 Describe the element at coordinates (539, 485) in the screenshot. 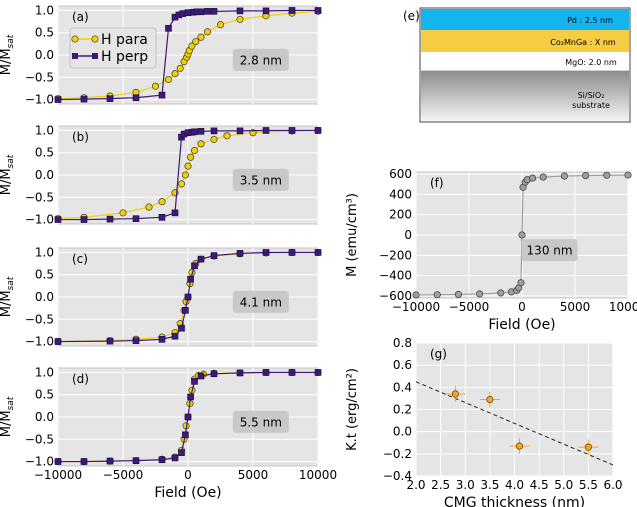

I see `x-tick-label: 4.5` at that location.